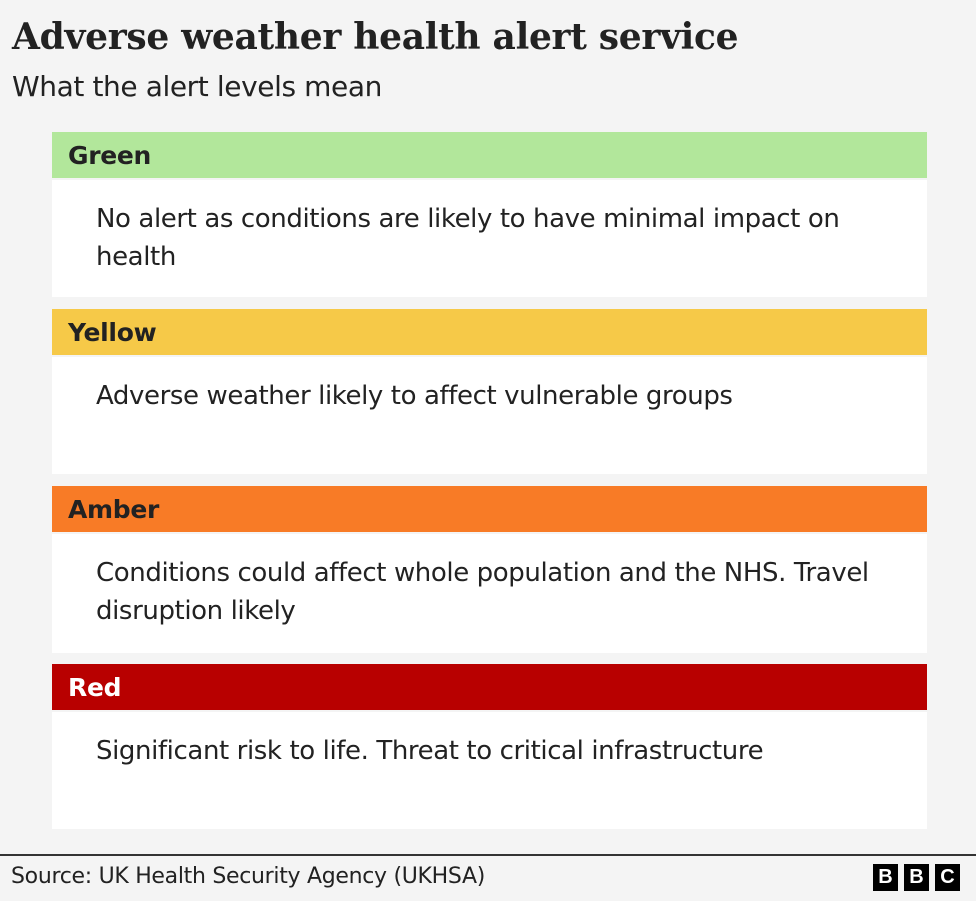 This screenshot has width=976, height=901. I want to click on level-band: Red, so click(489, 687).